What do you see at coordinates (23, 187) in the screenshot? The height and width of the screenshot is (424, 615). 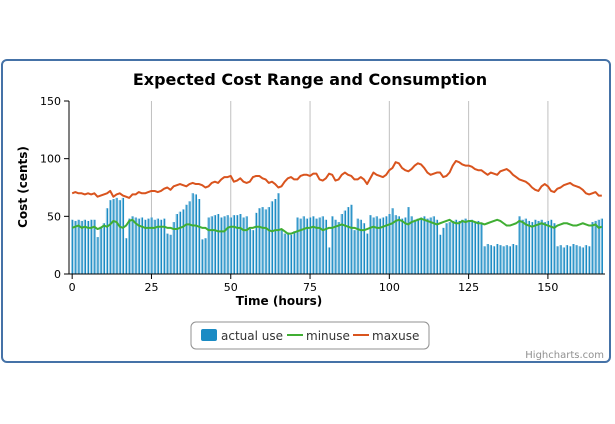 I see `y-axis-title: Cost (cents)` at bounding box center [23, 187].